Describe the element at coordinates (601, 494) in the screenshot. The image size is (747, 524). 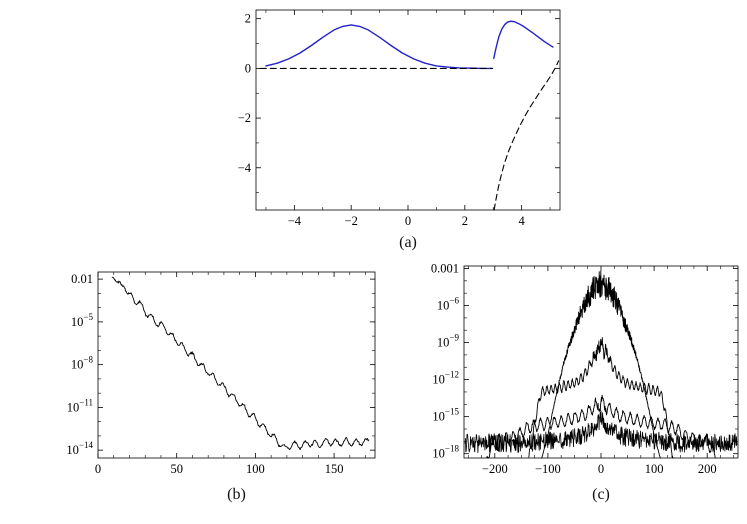
I see `caption-c: (c)` at that location.